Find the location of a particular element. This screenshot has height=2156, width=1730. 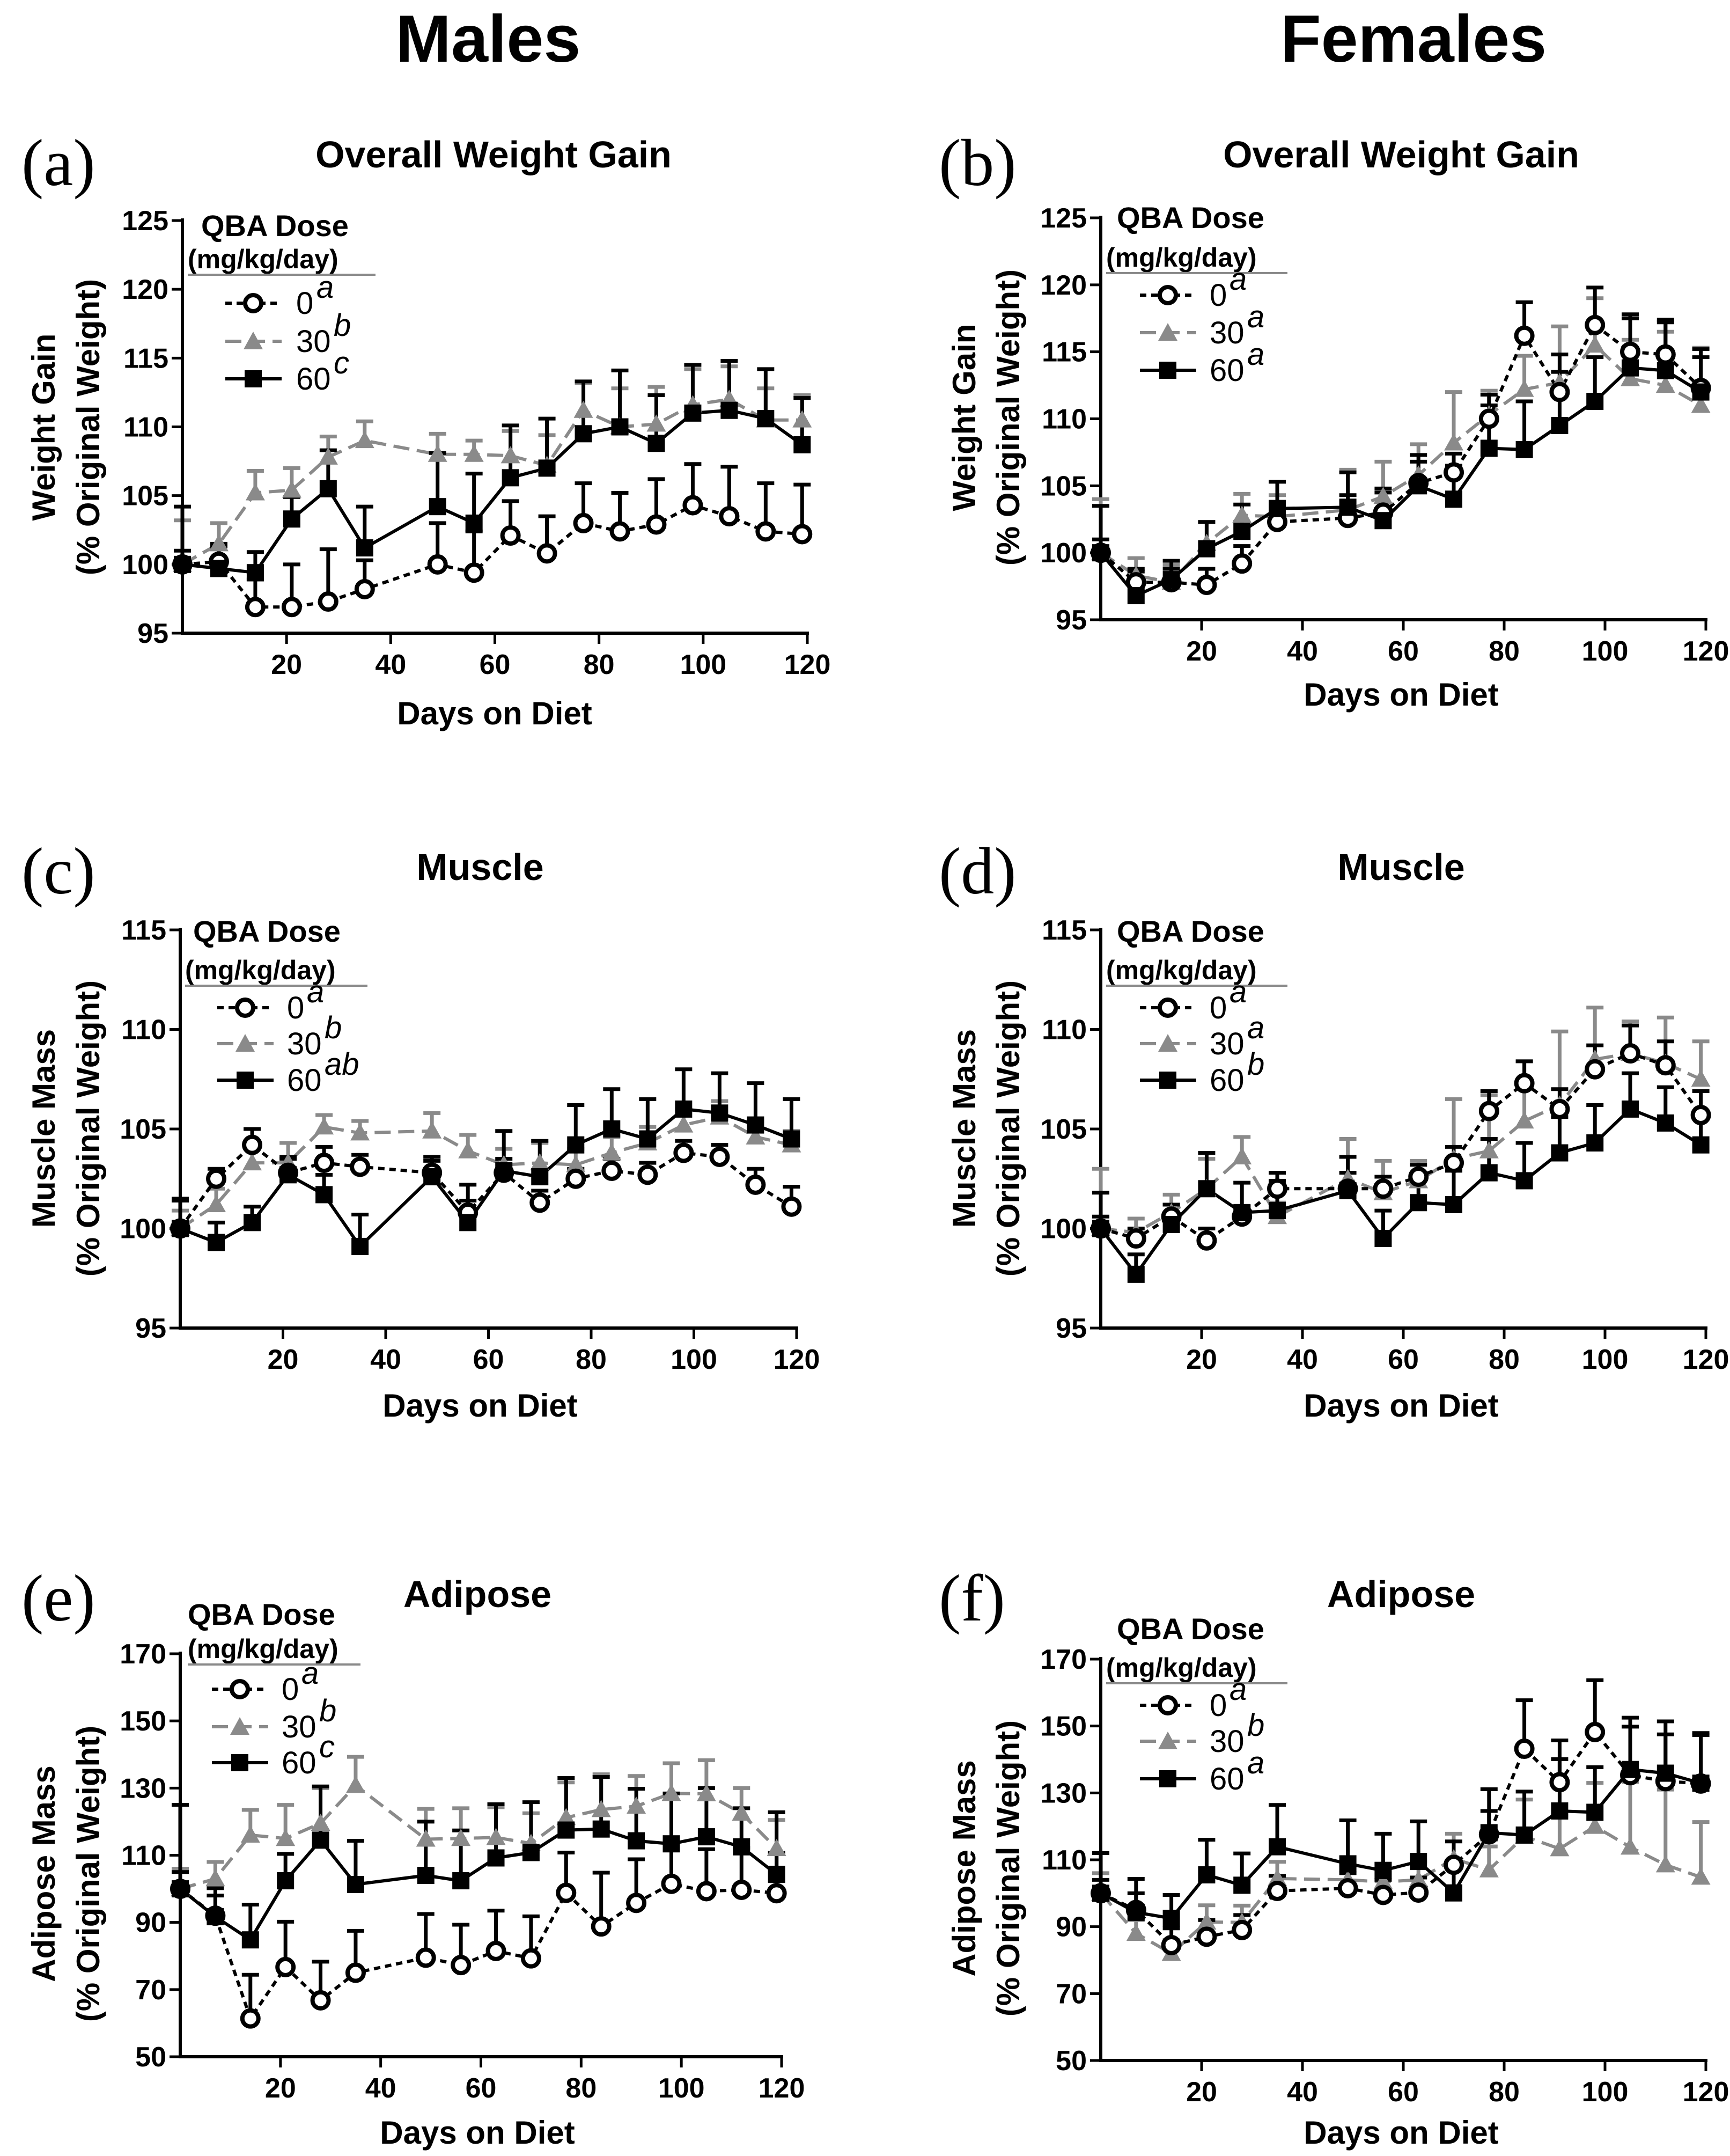

legend-item-0-b: 0 a is located at coordinates (1194, 287).